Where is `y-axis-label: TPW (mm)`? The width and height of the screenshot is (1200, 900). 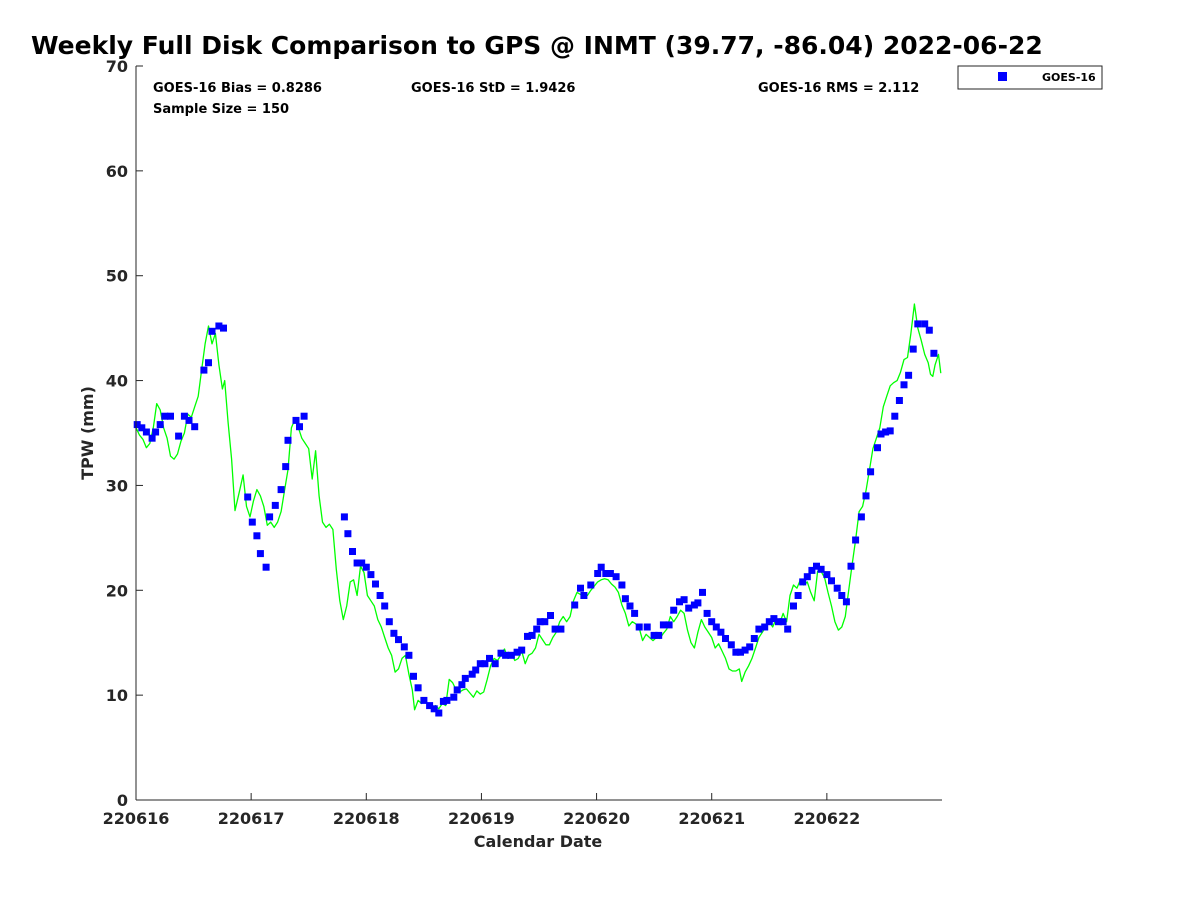
y-axis-label: TPW (mm) is located at coordinates (87, 433).